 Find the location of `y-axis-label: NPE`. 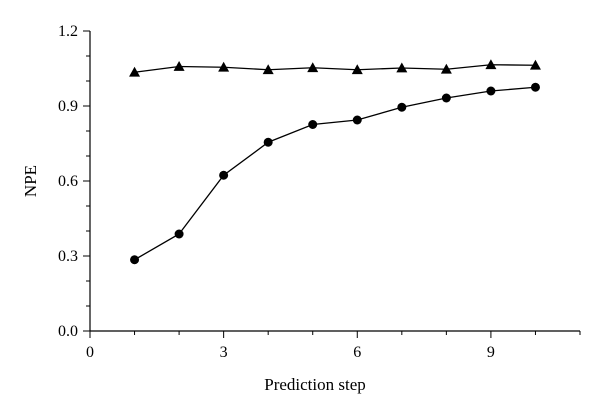

y-axis-label: NPE is located at coordinates (30, 181).